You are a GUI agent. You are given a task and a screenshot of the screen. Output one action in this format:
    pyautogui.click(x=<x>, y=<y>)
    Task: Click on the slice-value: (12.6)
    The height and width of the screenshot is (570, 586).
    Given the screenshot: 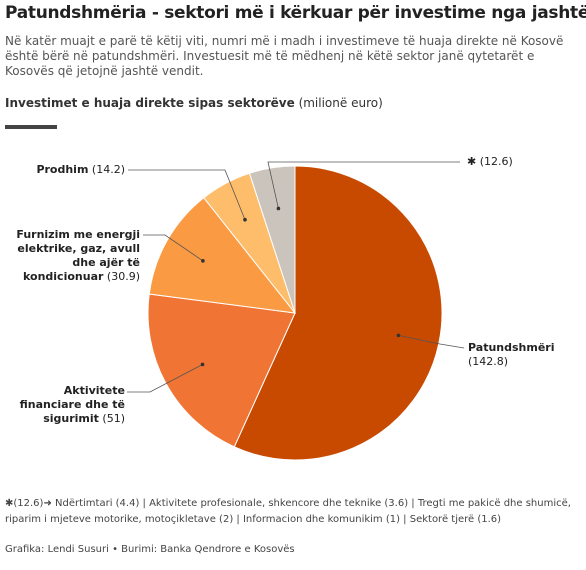 What is the action you would take?
    pyautogui.click(x=496, y=161)
    